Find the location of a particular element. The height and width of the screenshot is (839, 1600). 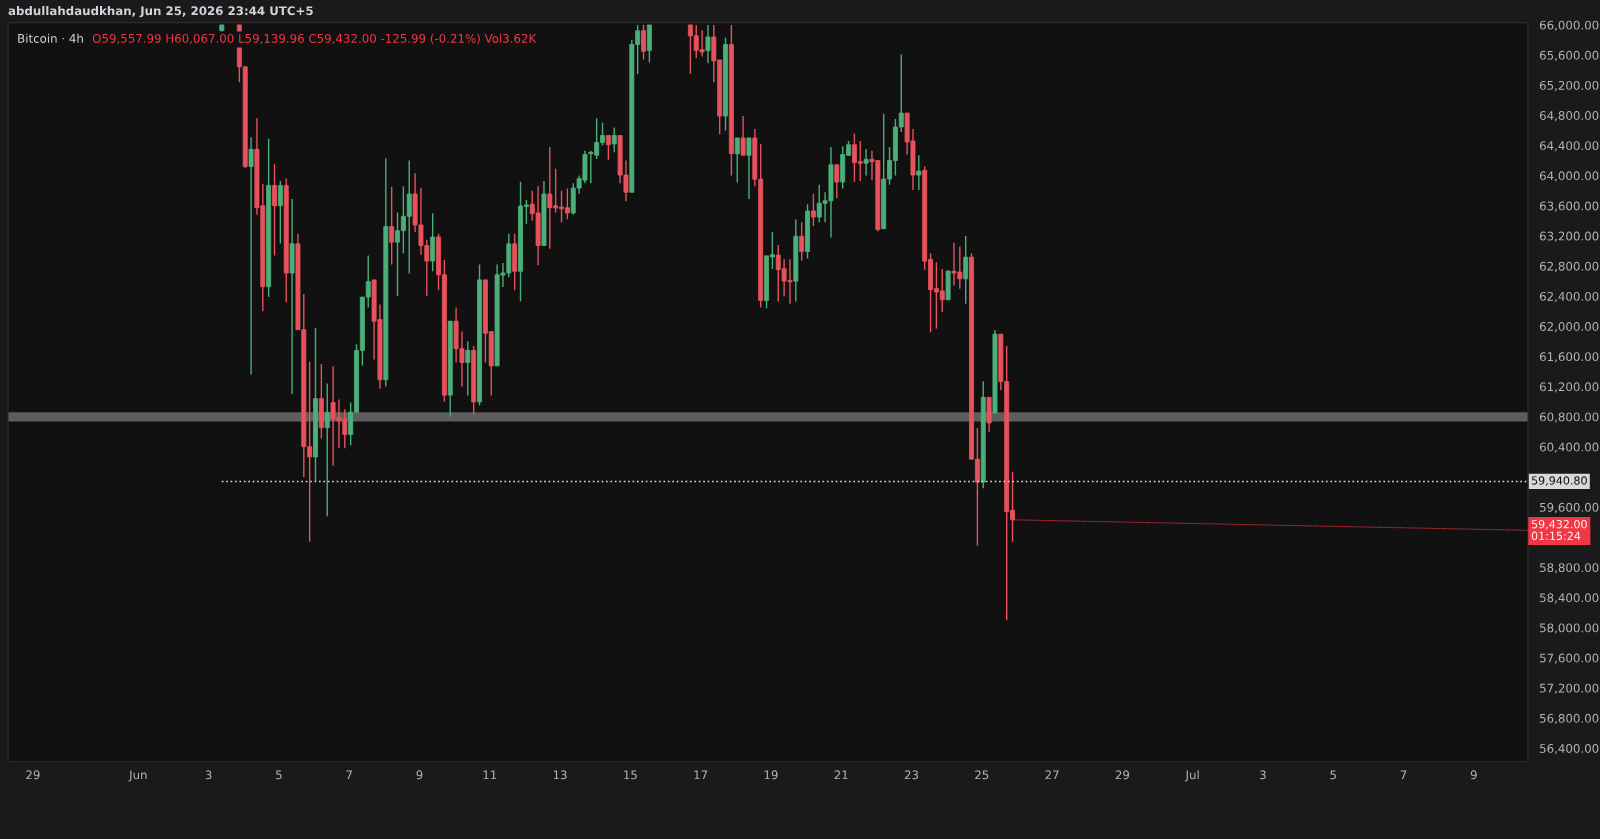

x-tick-label: 27 is located at coordinates (1052, 775).